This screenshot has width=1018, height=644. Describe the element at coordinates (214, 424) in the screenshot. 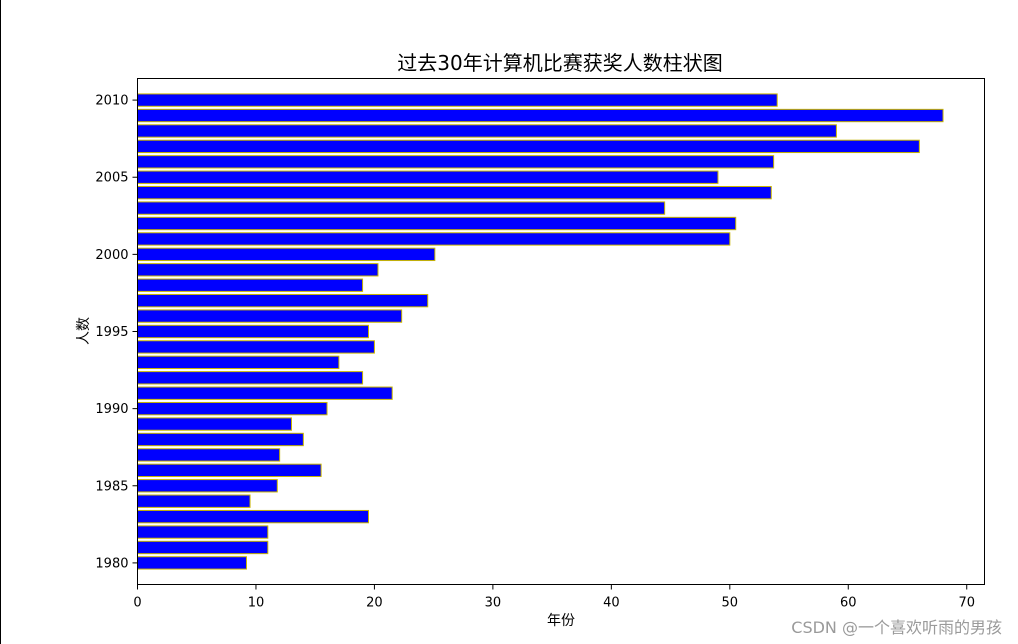

I see `bar-1989` at that location.